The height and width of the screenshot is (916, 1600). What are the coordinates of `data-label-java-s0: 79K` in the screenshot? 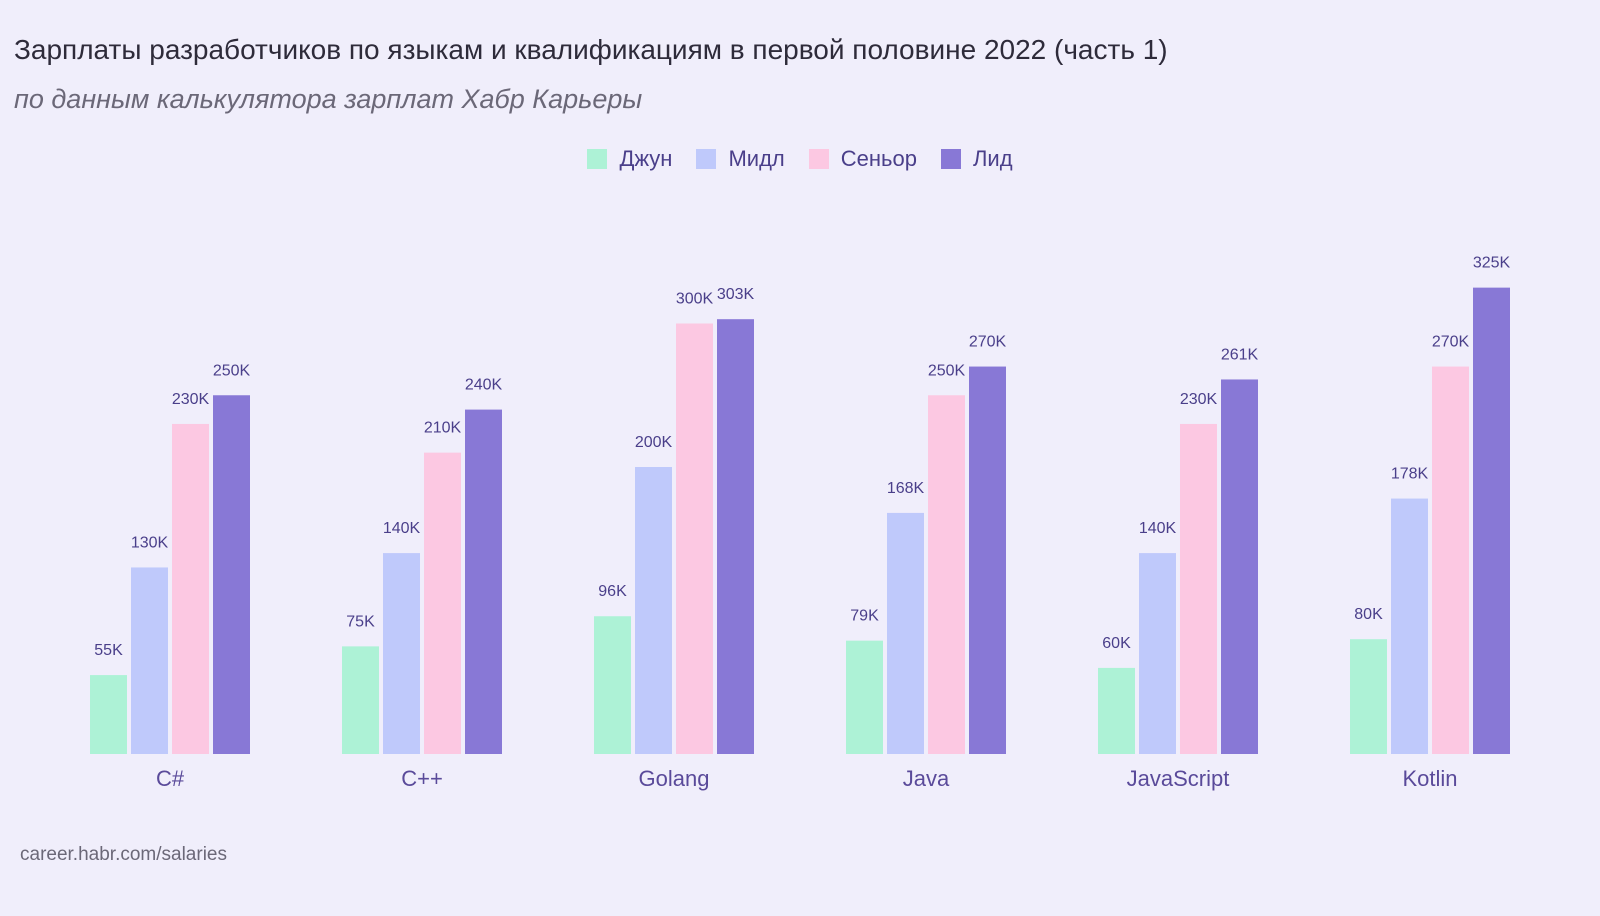 It's located at (864, 616).